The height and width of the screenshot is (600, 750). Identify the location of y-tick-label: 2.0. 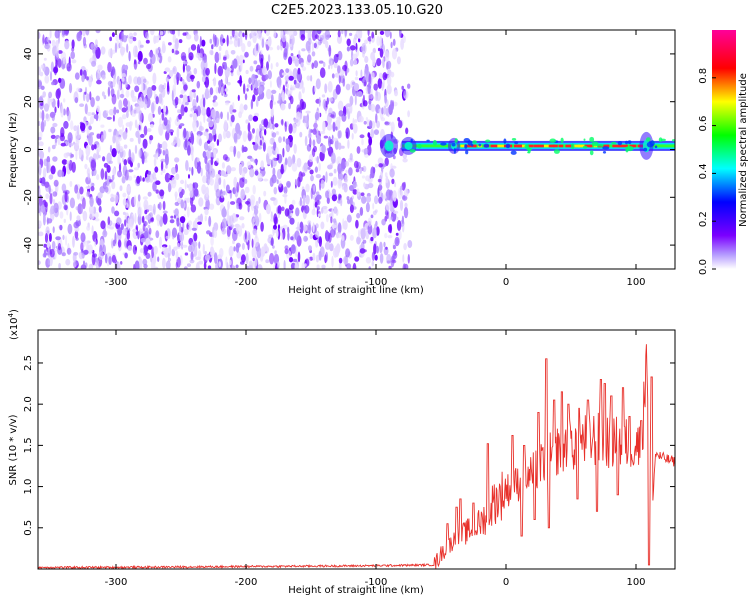
(28, 404).